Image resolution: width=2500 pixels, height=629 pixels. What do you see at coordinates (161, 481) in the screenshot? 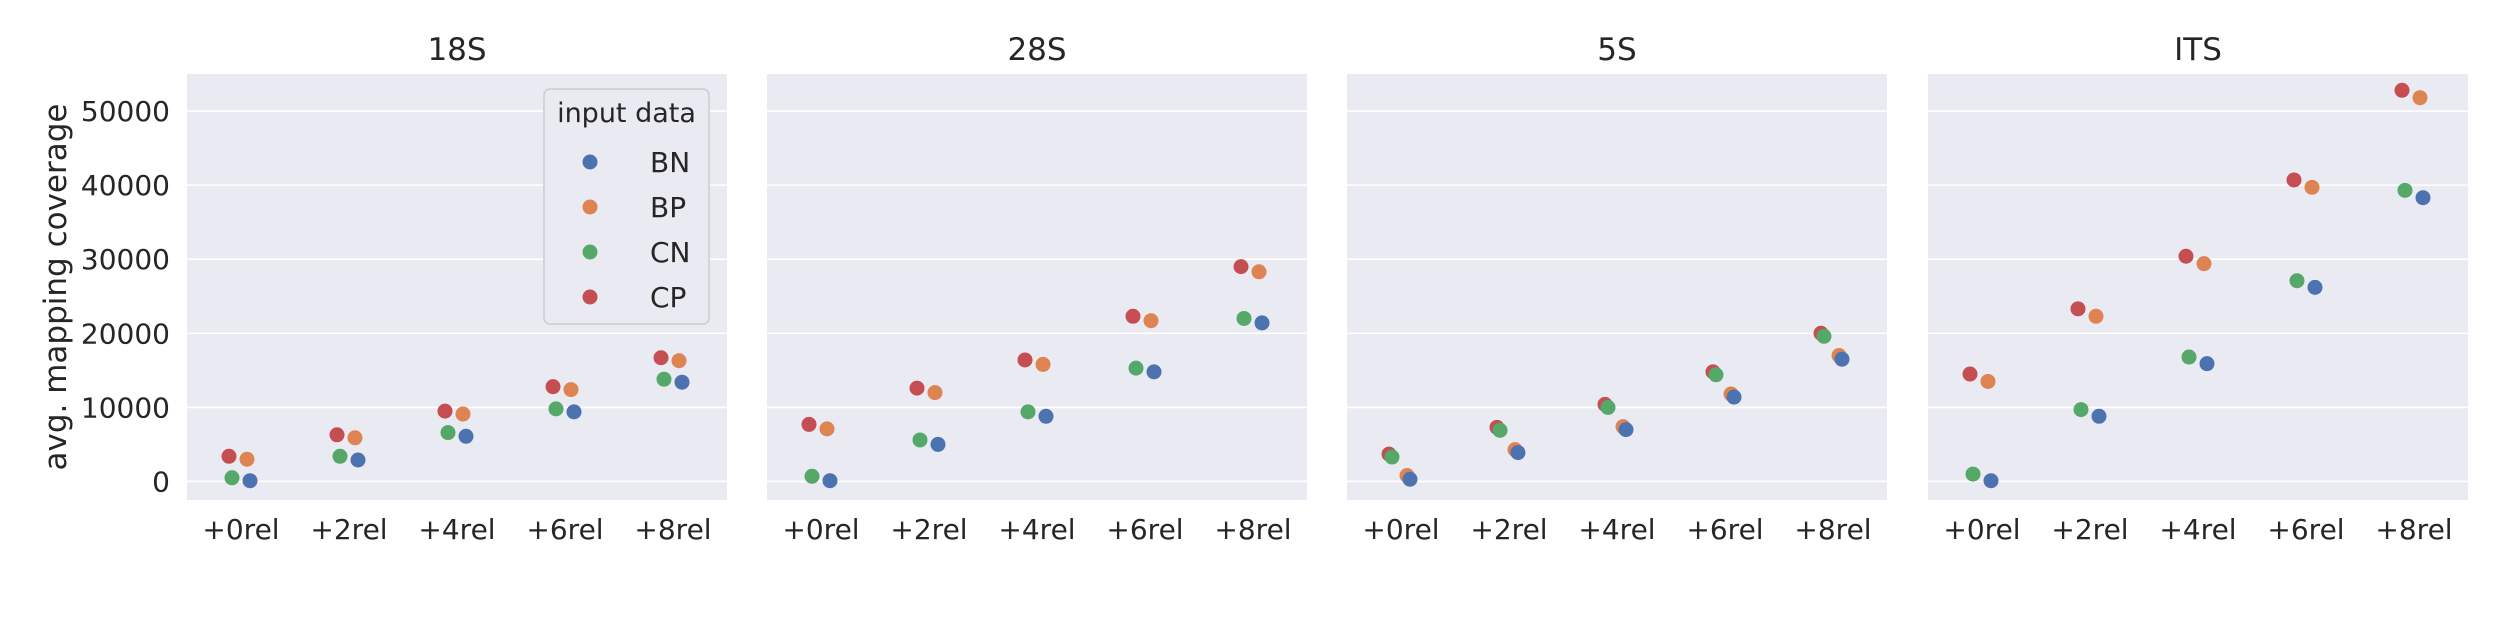
I see `y-tick-label: 0` at bounding box center [161, 481].